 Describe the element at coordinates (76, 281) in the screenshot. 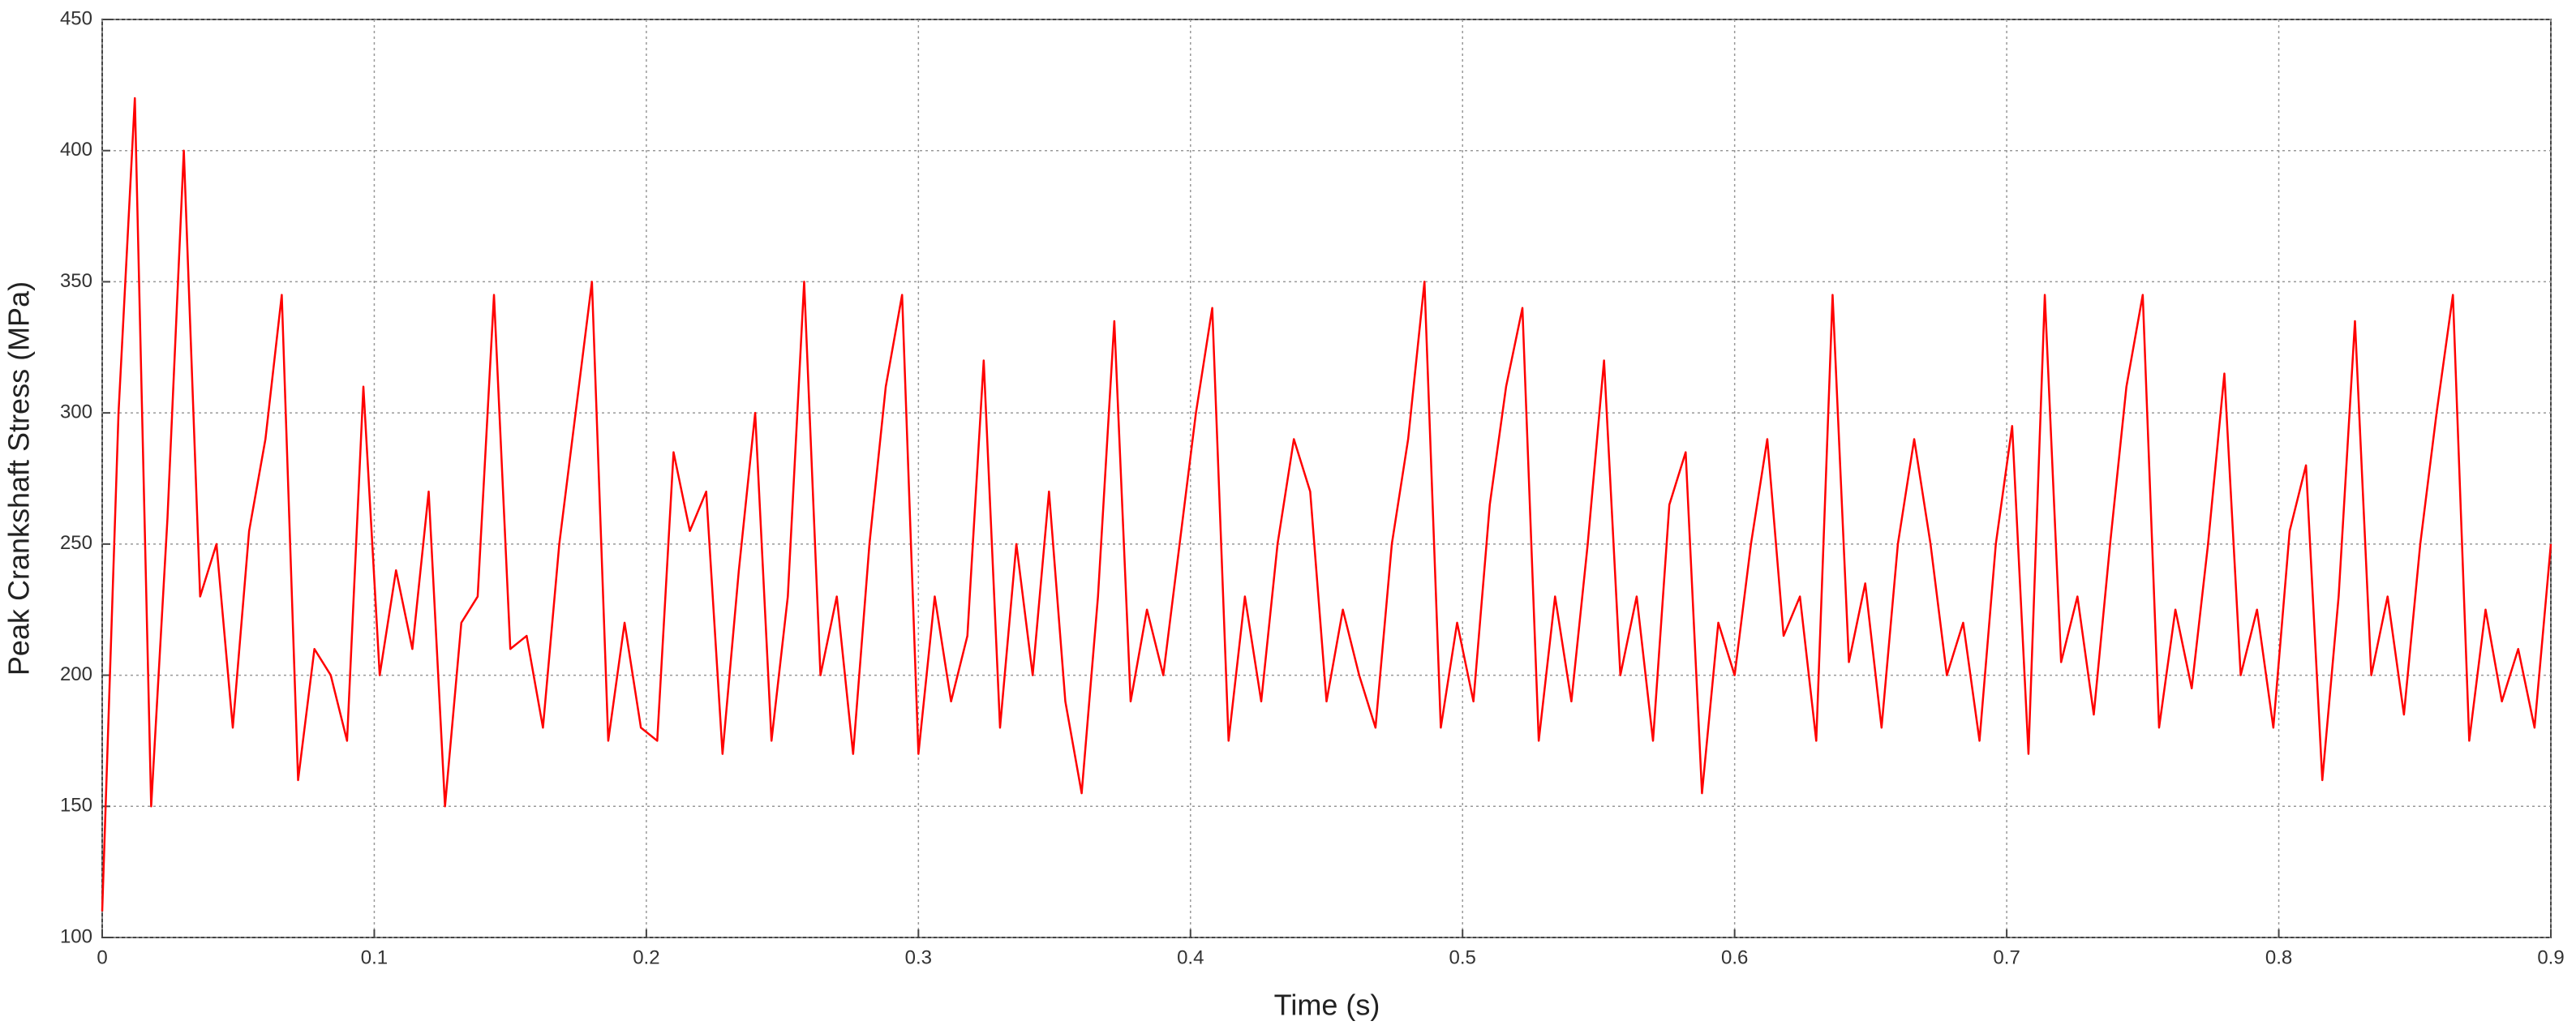

I see `y-tick-label: 350` at that location.